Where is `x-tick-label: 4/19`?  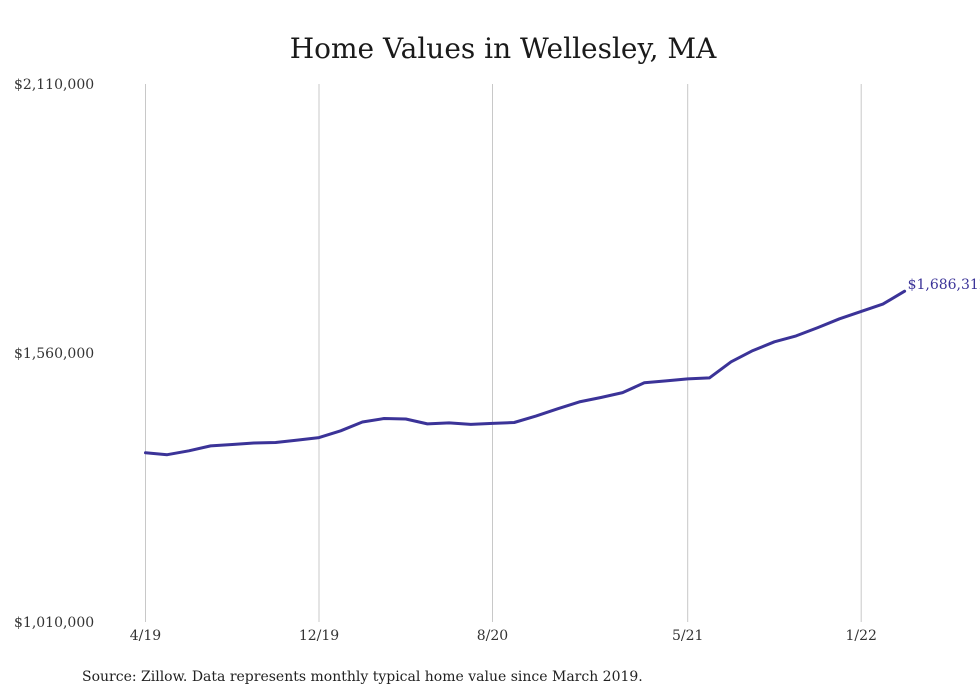 x-tick-label: 4/19 is located at coordinates (145, 636).